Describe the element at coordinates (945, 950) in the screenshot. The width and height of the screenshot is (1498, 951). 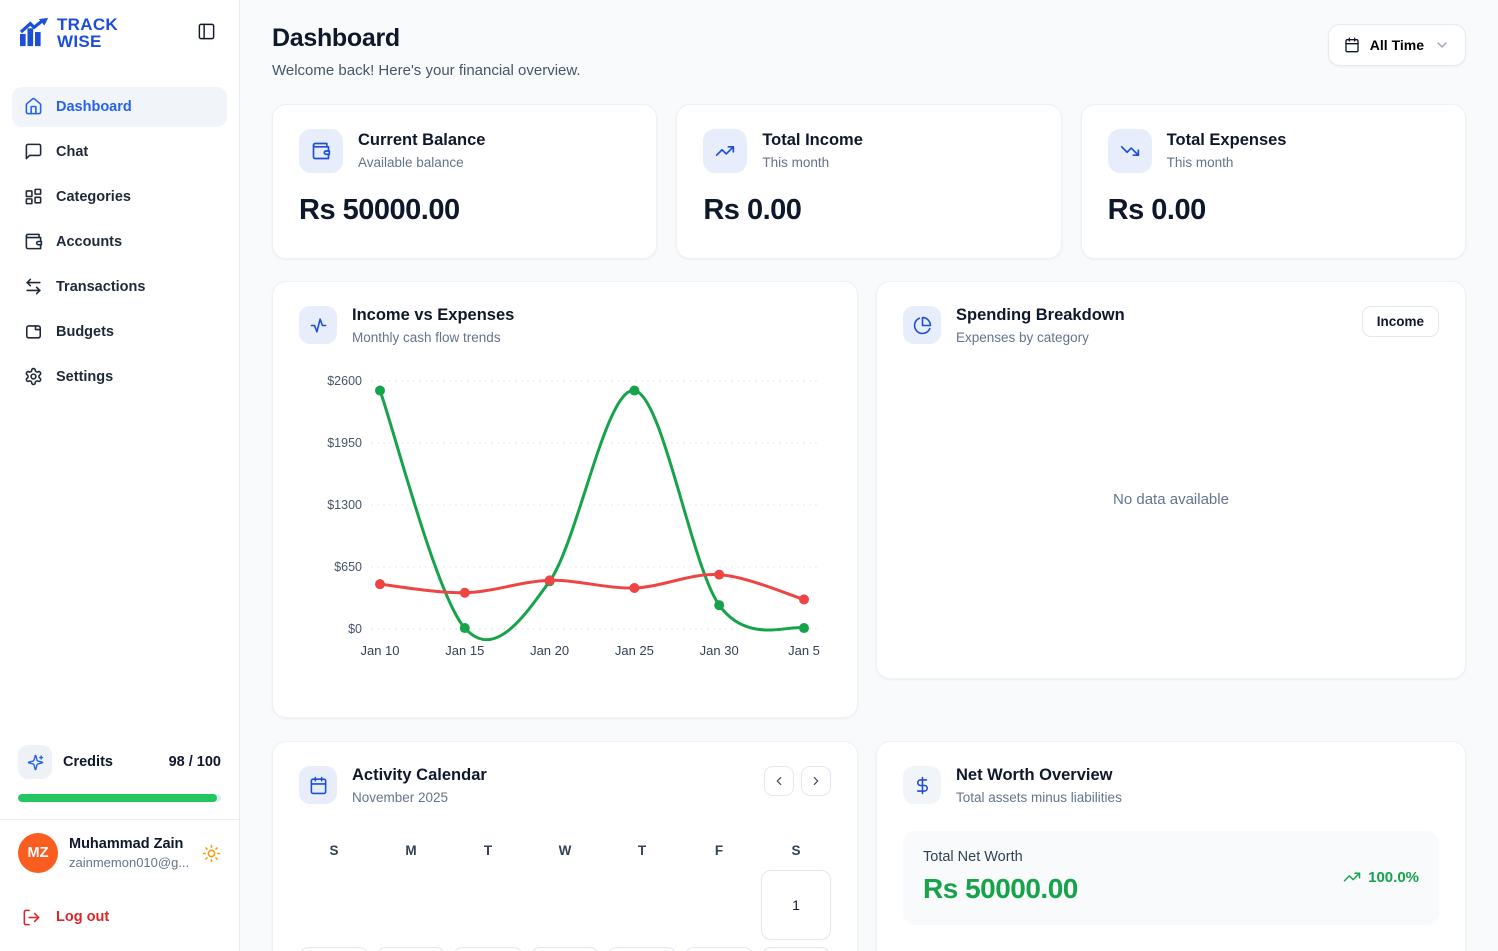
I see `assets-label: Assets` at that location.